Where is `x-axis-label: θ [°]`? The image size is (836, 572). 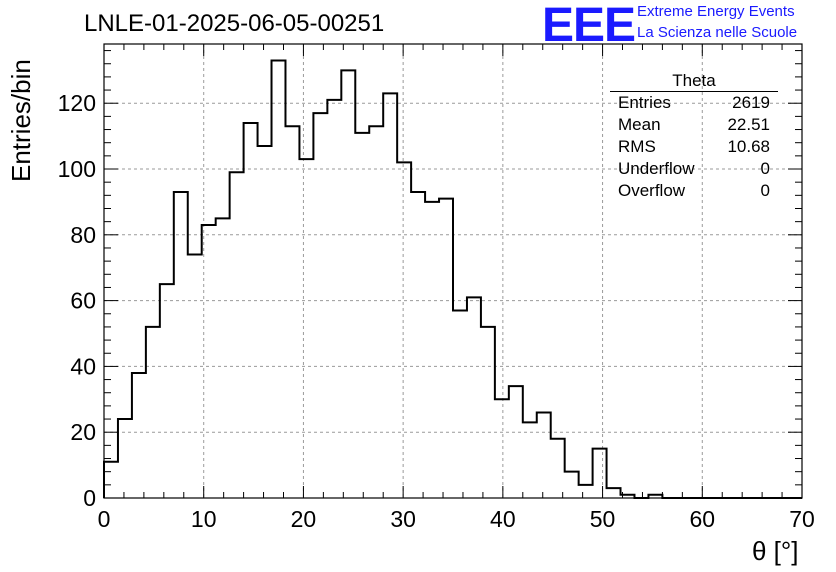 x-axis-label: θ [°] is located at coordinates (775, 551).